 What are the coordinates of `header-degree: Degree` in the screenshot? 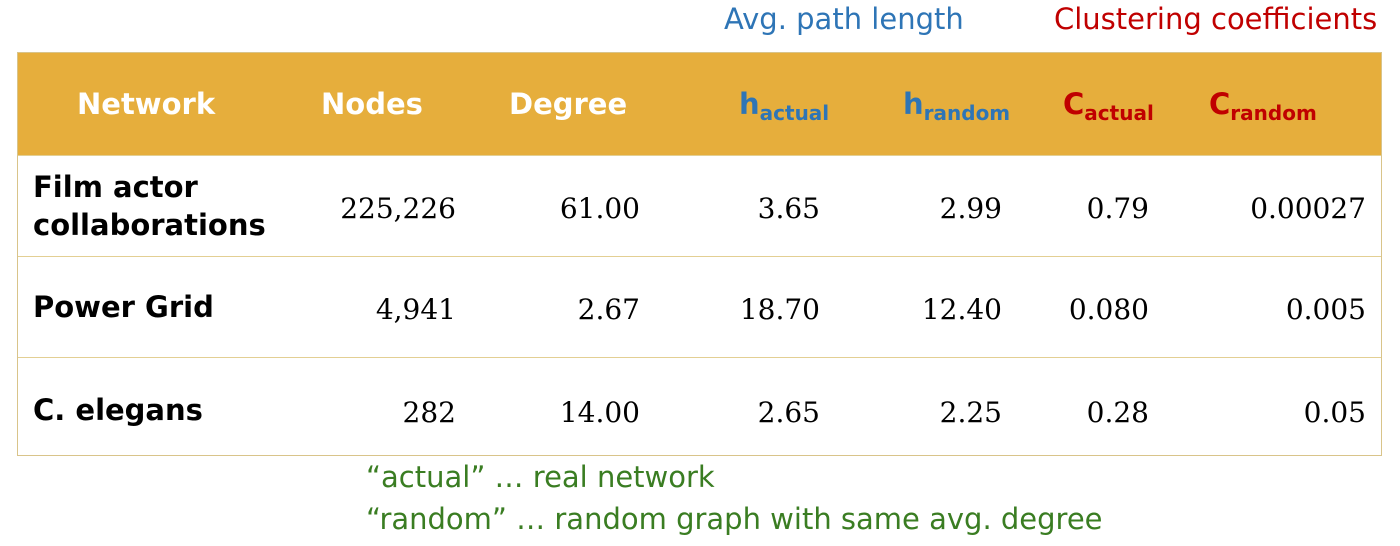 It's located at (568, 104).